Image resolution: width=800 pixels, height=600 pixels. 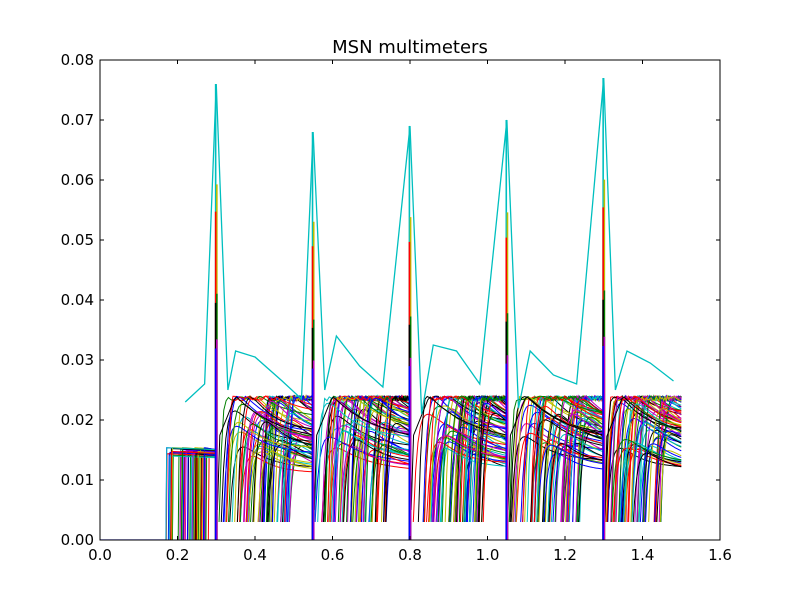 What do you see at coordinates (77, 540) in the screenshot?
I see `y-tick-label: 0.00` at bounding box center [77, 540].